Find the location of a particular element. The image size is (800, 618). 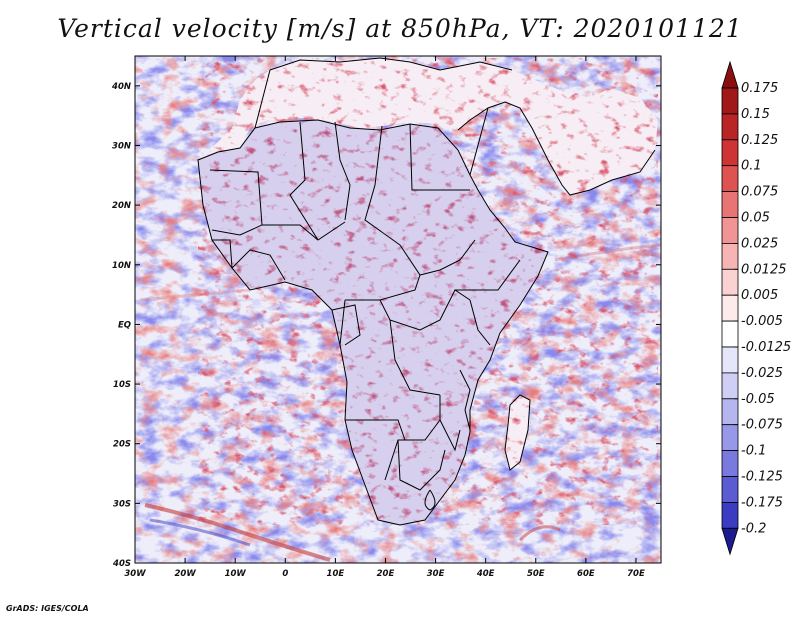

colorbar-label: 0.025 is located at coordinates (759, 243).